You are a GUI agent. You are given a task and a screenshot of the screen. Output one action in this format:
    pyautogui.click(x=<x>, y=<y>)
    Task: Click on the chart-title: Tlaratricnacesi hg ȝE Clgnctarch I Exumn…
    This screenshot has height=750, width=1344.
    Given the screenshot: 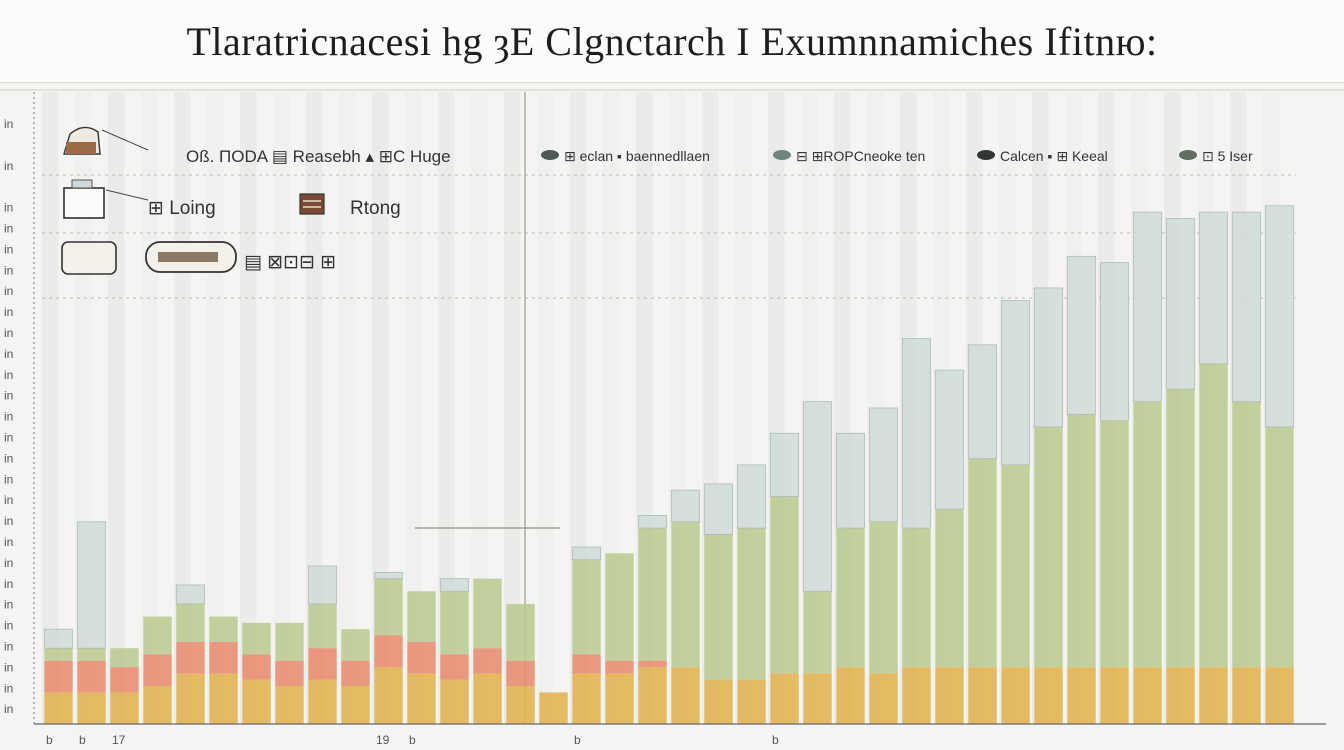 What is the action you would take?
    pyautogui.click(x=672, y=41)
    